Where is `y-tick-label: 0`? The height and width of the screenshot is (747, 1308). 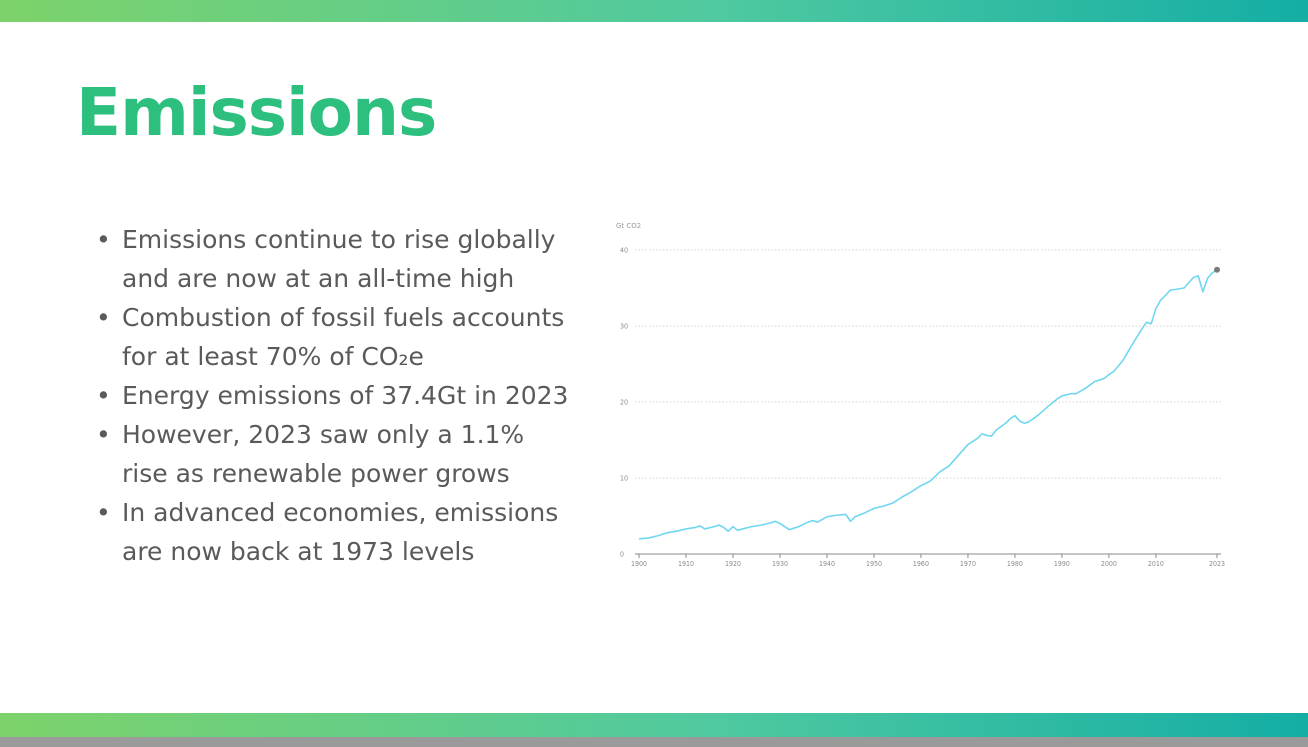
y-tick-label: 0 is located at coordinates (622, 555).